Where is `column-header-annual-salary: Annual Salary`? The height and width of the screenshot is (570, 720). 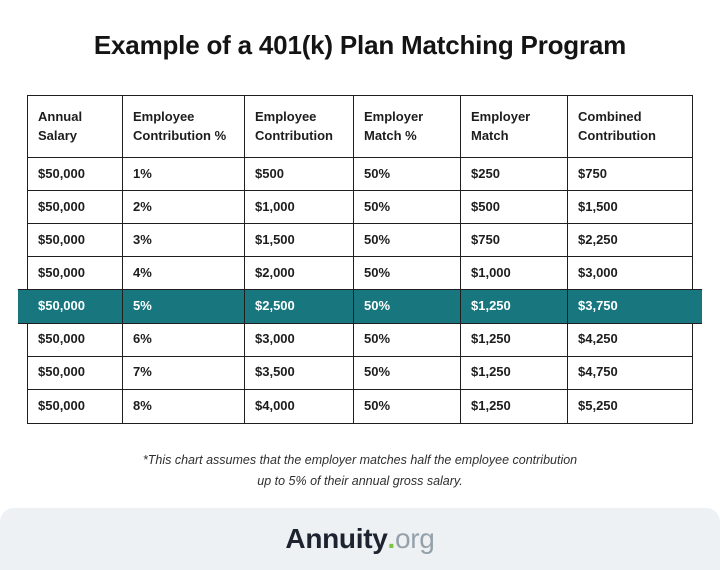
column-header-annual-salary: Annual Salary is located at coordinates (75, 126).